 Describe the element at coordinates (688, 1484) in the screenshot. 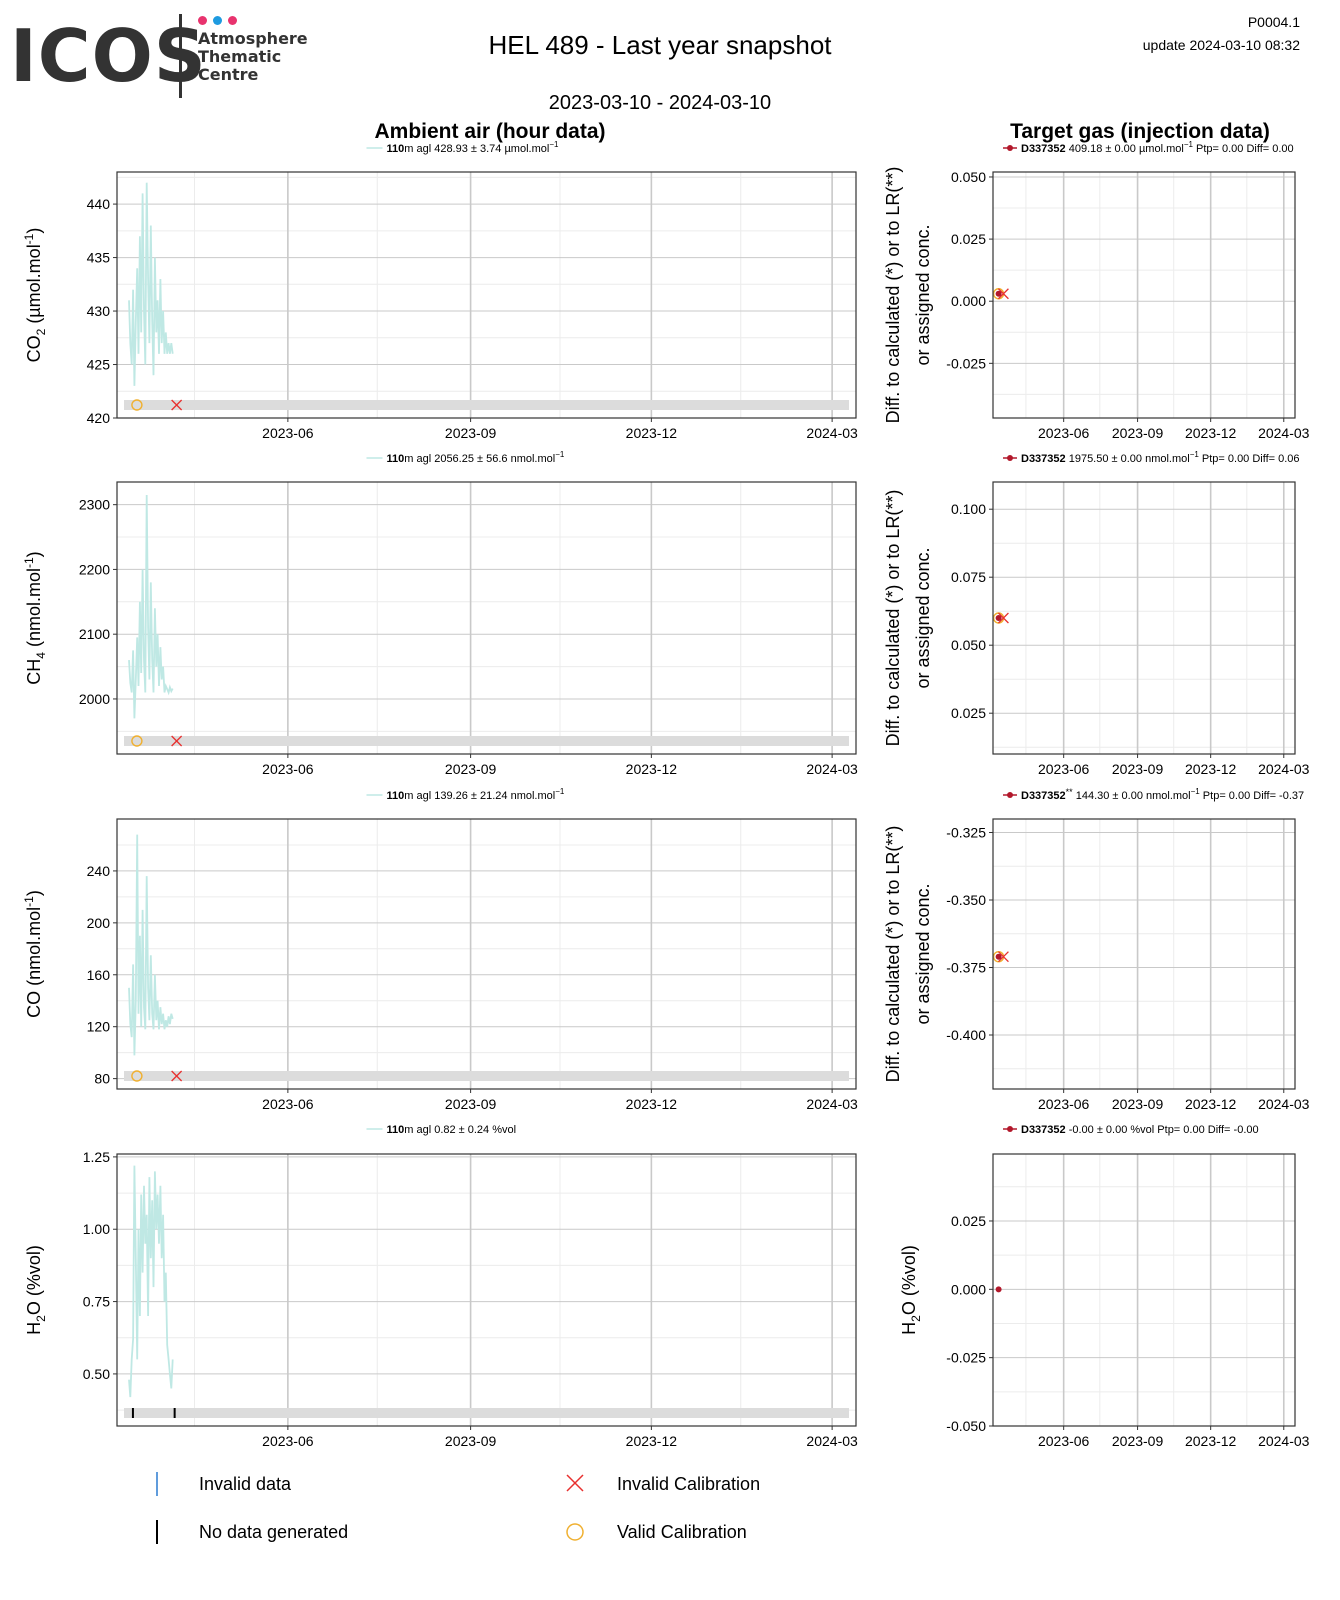

I see `legend-invalid-calibration-label: Invalid Calibration` at that location.